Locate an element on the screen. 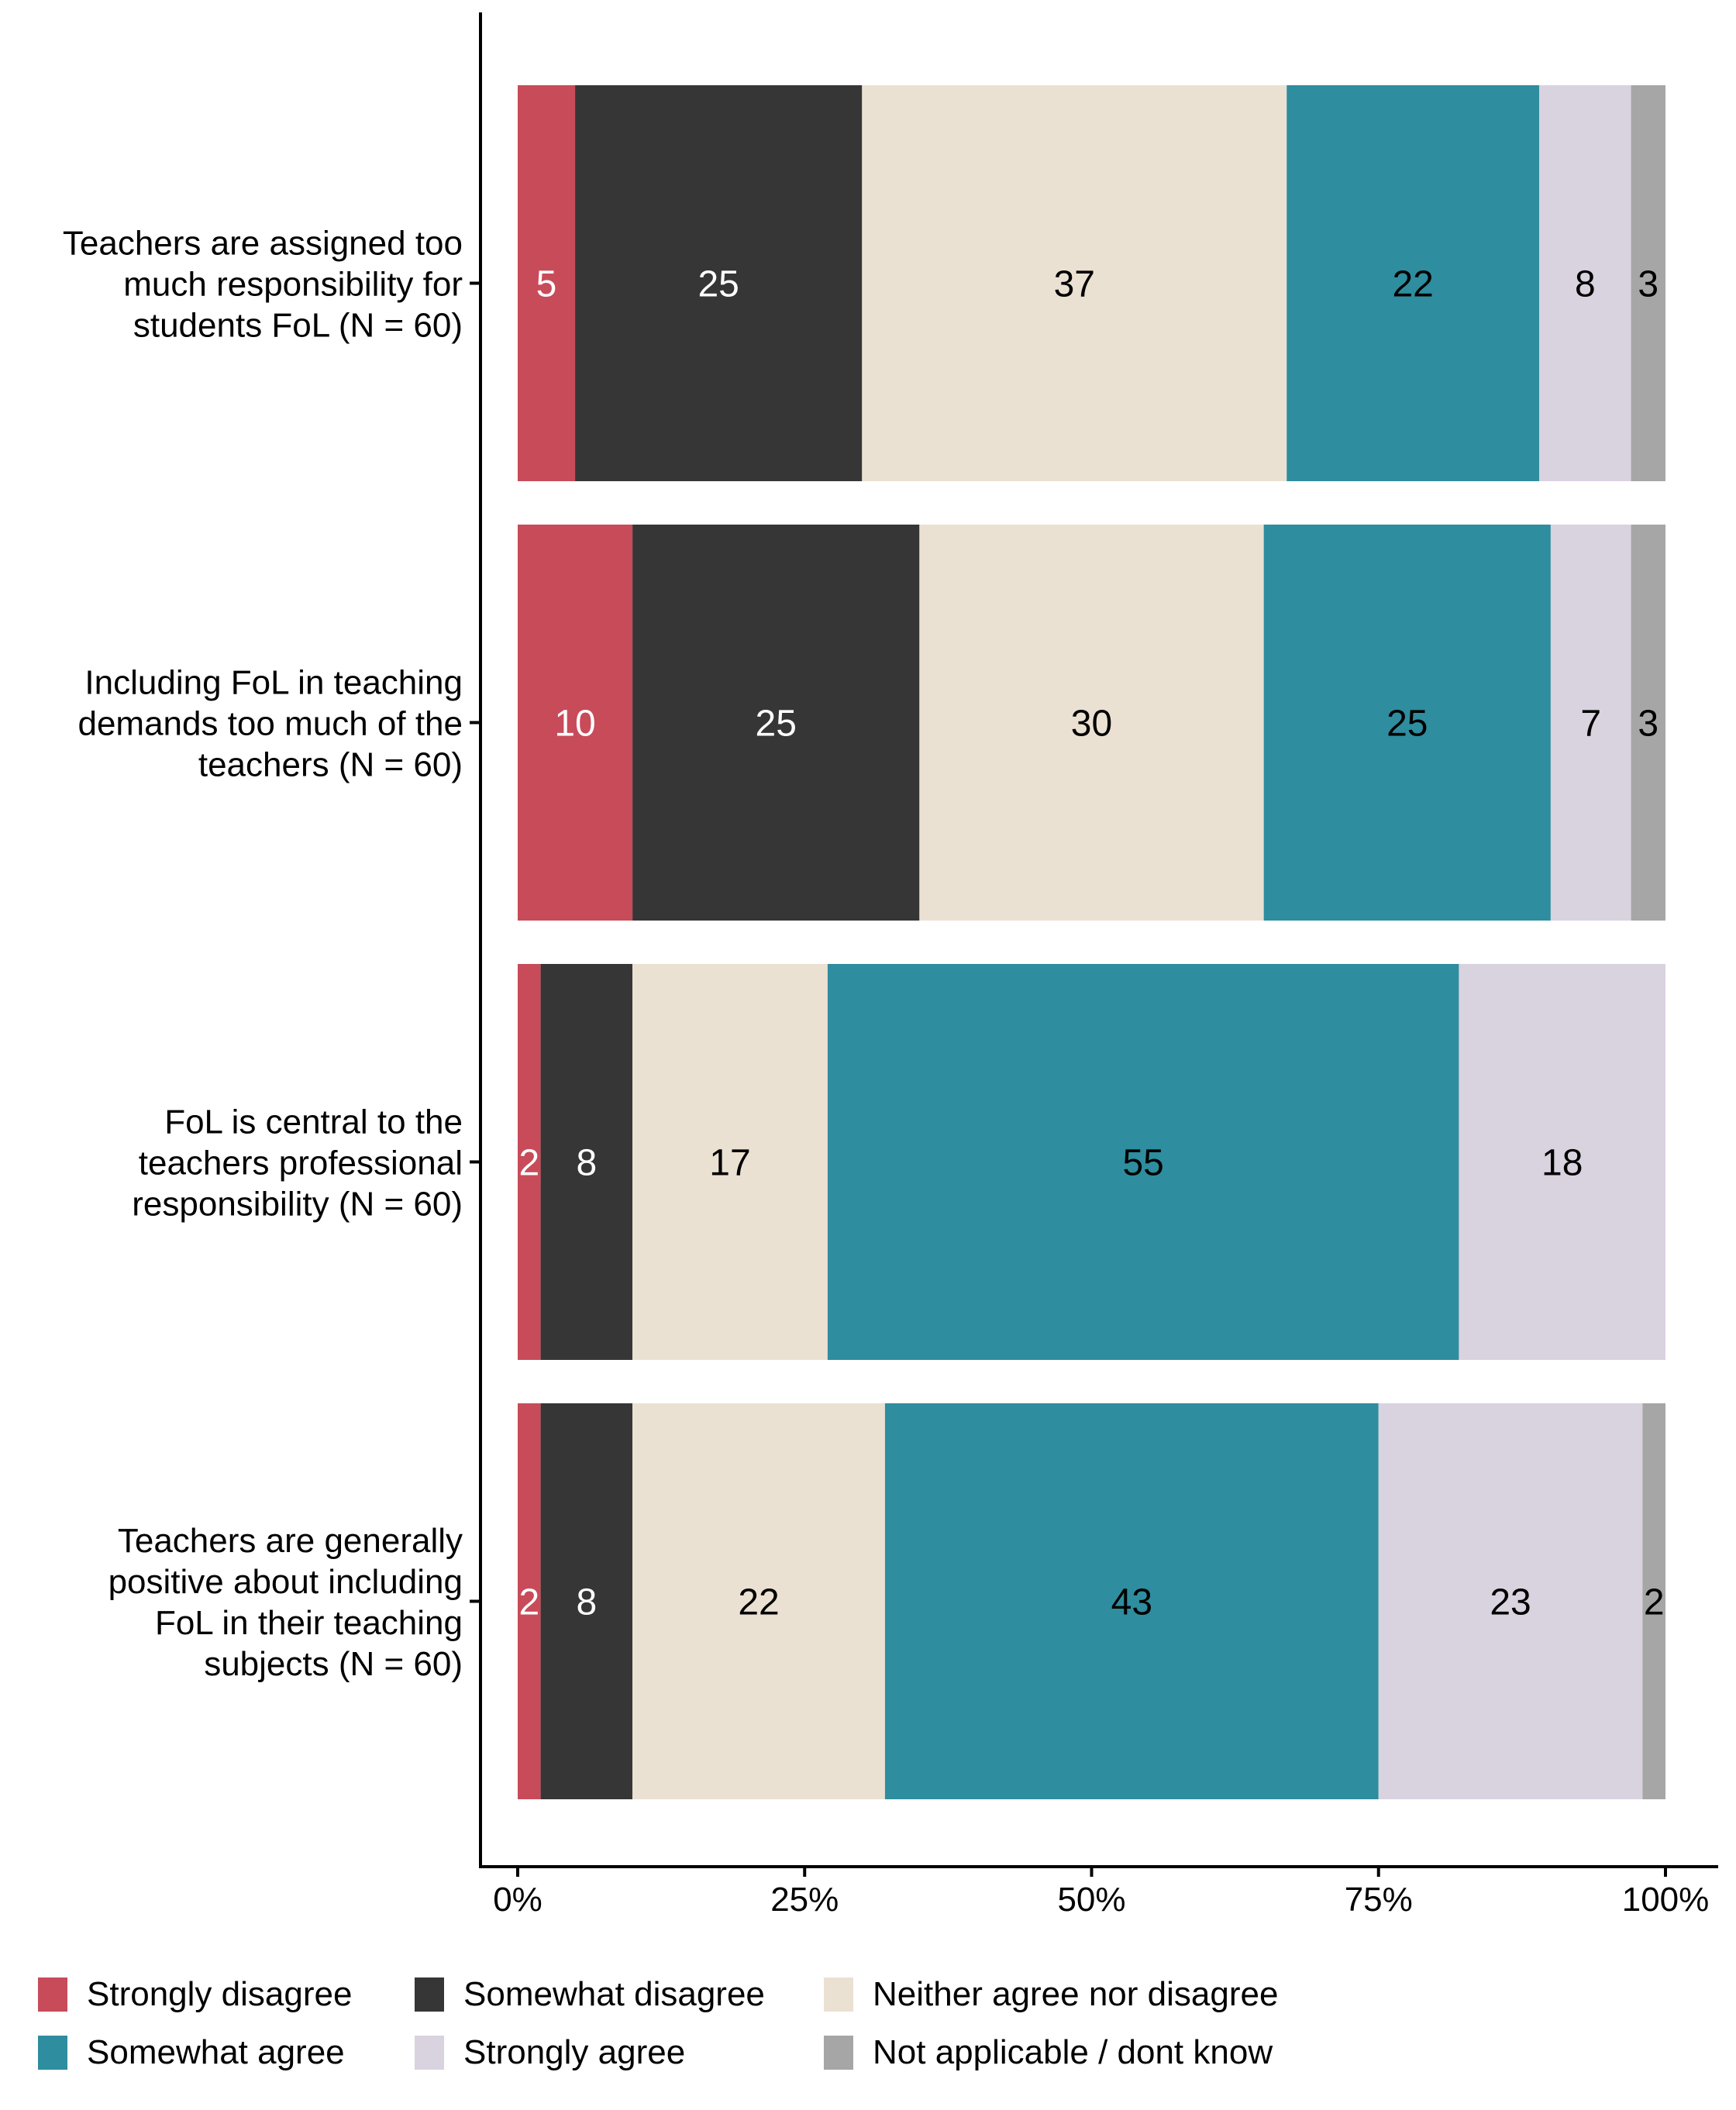 The image size is (1736, 2110). y-tick-label-line: responsibility (N = 60) is located at coordinates (297, 1205).